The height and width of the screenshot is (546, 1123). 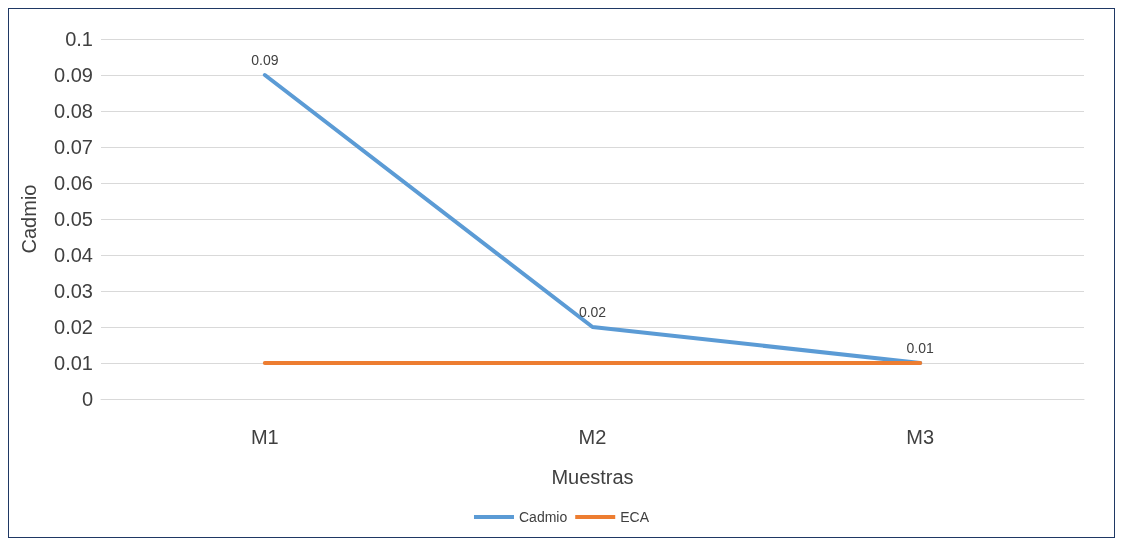 What do you see at coordinates (87, 399) in the screenshot?
I see `y-tick-label: 0` at bounding box center [87, 399].